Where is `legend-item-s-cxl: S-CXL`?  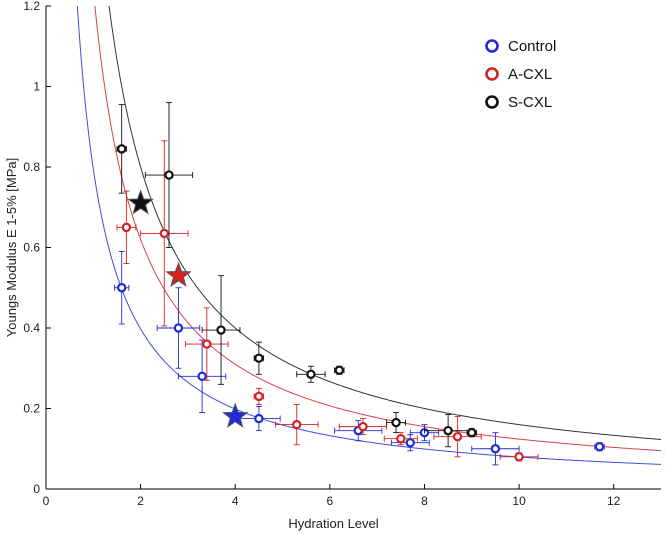
legend-item-s-cxl: S-CXL is located at coordinates (518, 102).